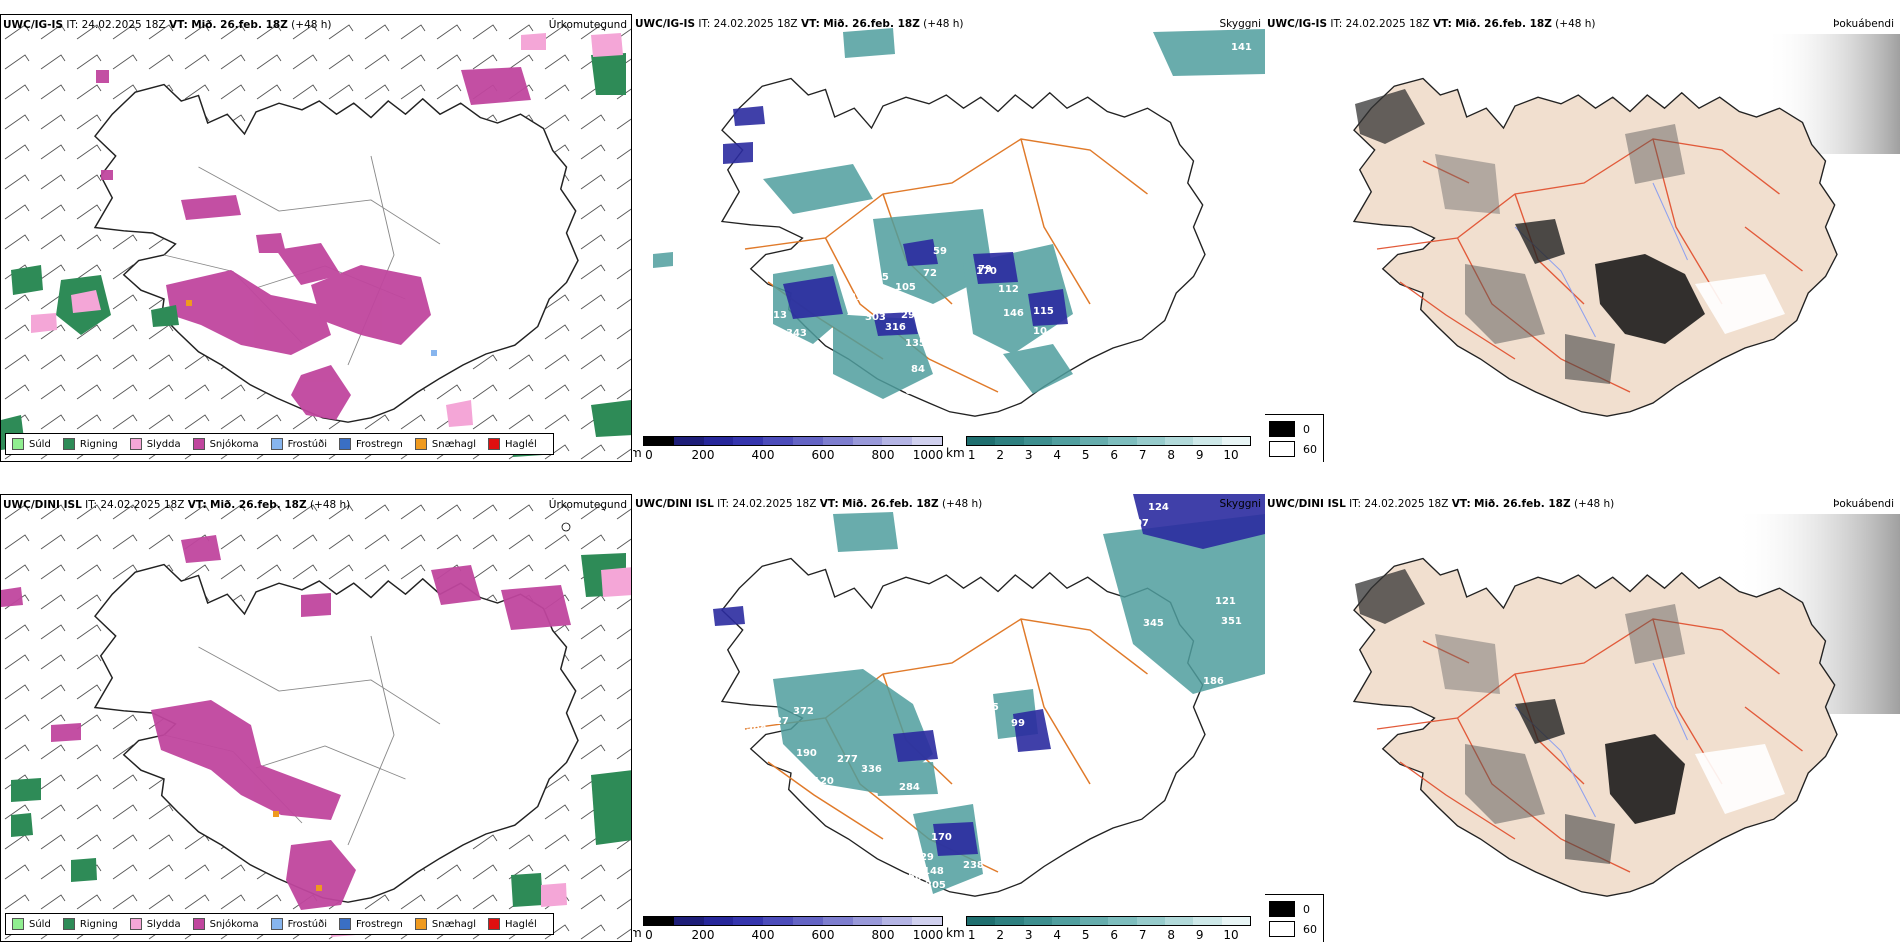  What do you see at coordinates (847, 759) in the screenshot?
I see `cloud-base-label: 277` at bounding box center [847, 759].